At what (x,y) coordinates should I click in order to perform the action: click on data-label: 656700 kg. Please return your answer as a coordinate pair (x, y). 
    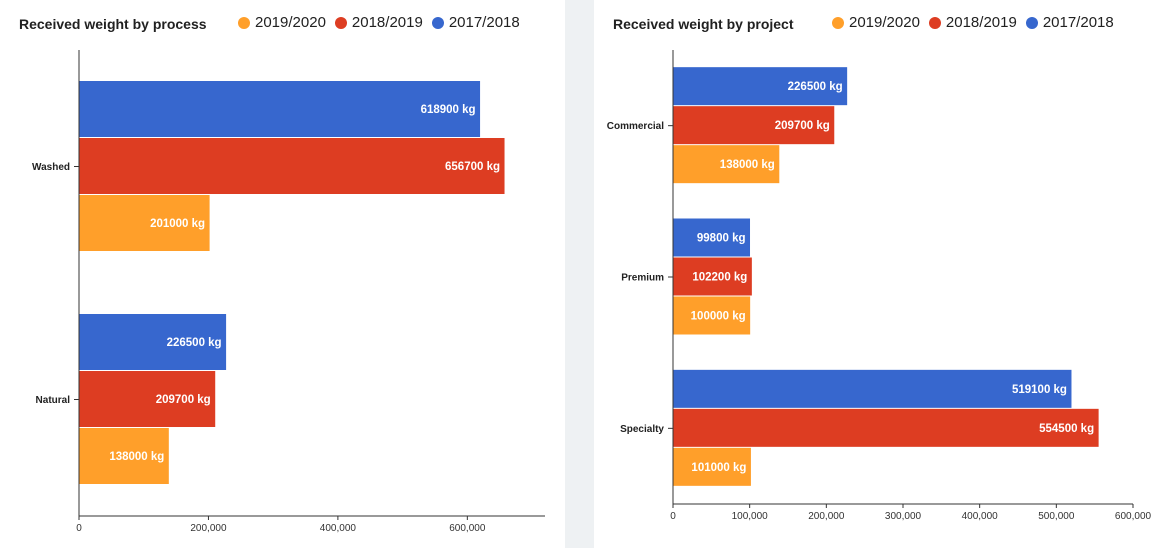
    Looking at the image, I should click on (472, 167).